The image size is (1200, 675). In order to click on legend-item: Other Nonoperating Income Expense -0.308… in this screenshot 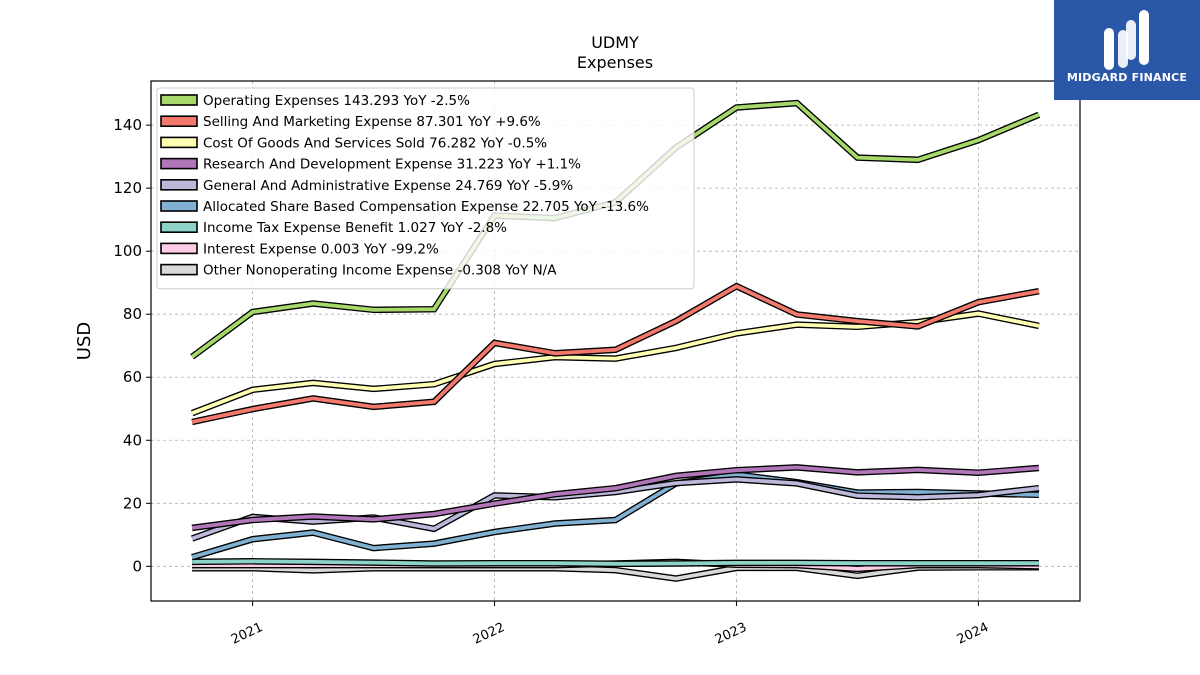, I will do `click(358, 271)`.